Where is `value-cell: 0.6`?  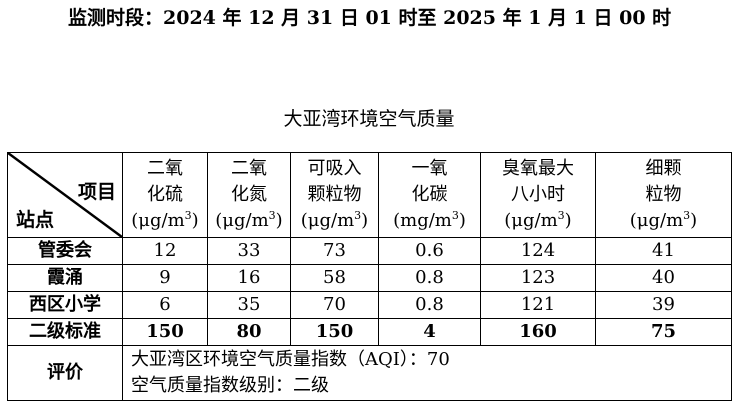
value-cell: 0.6 is located at coordinates (429, 251).